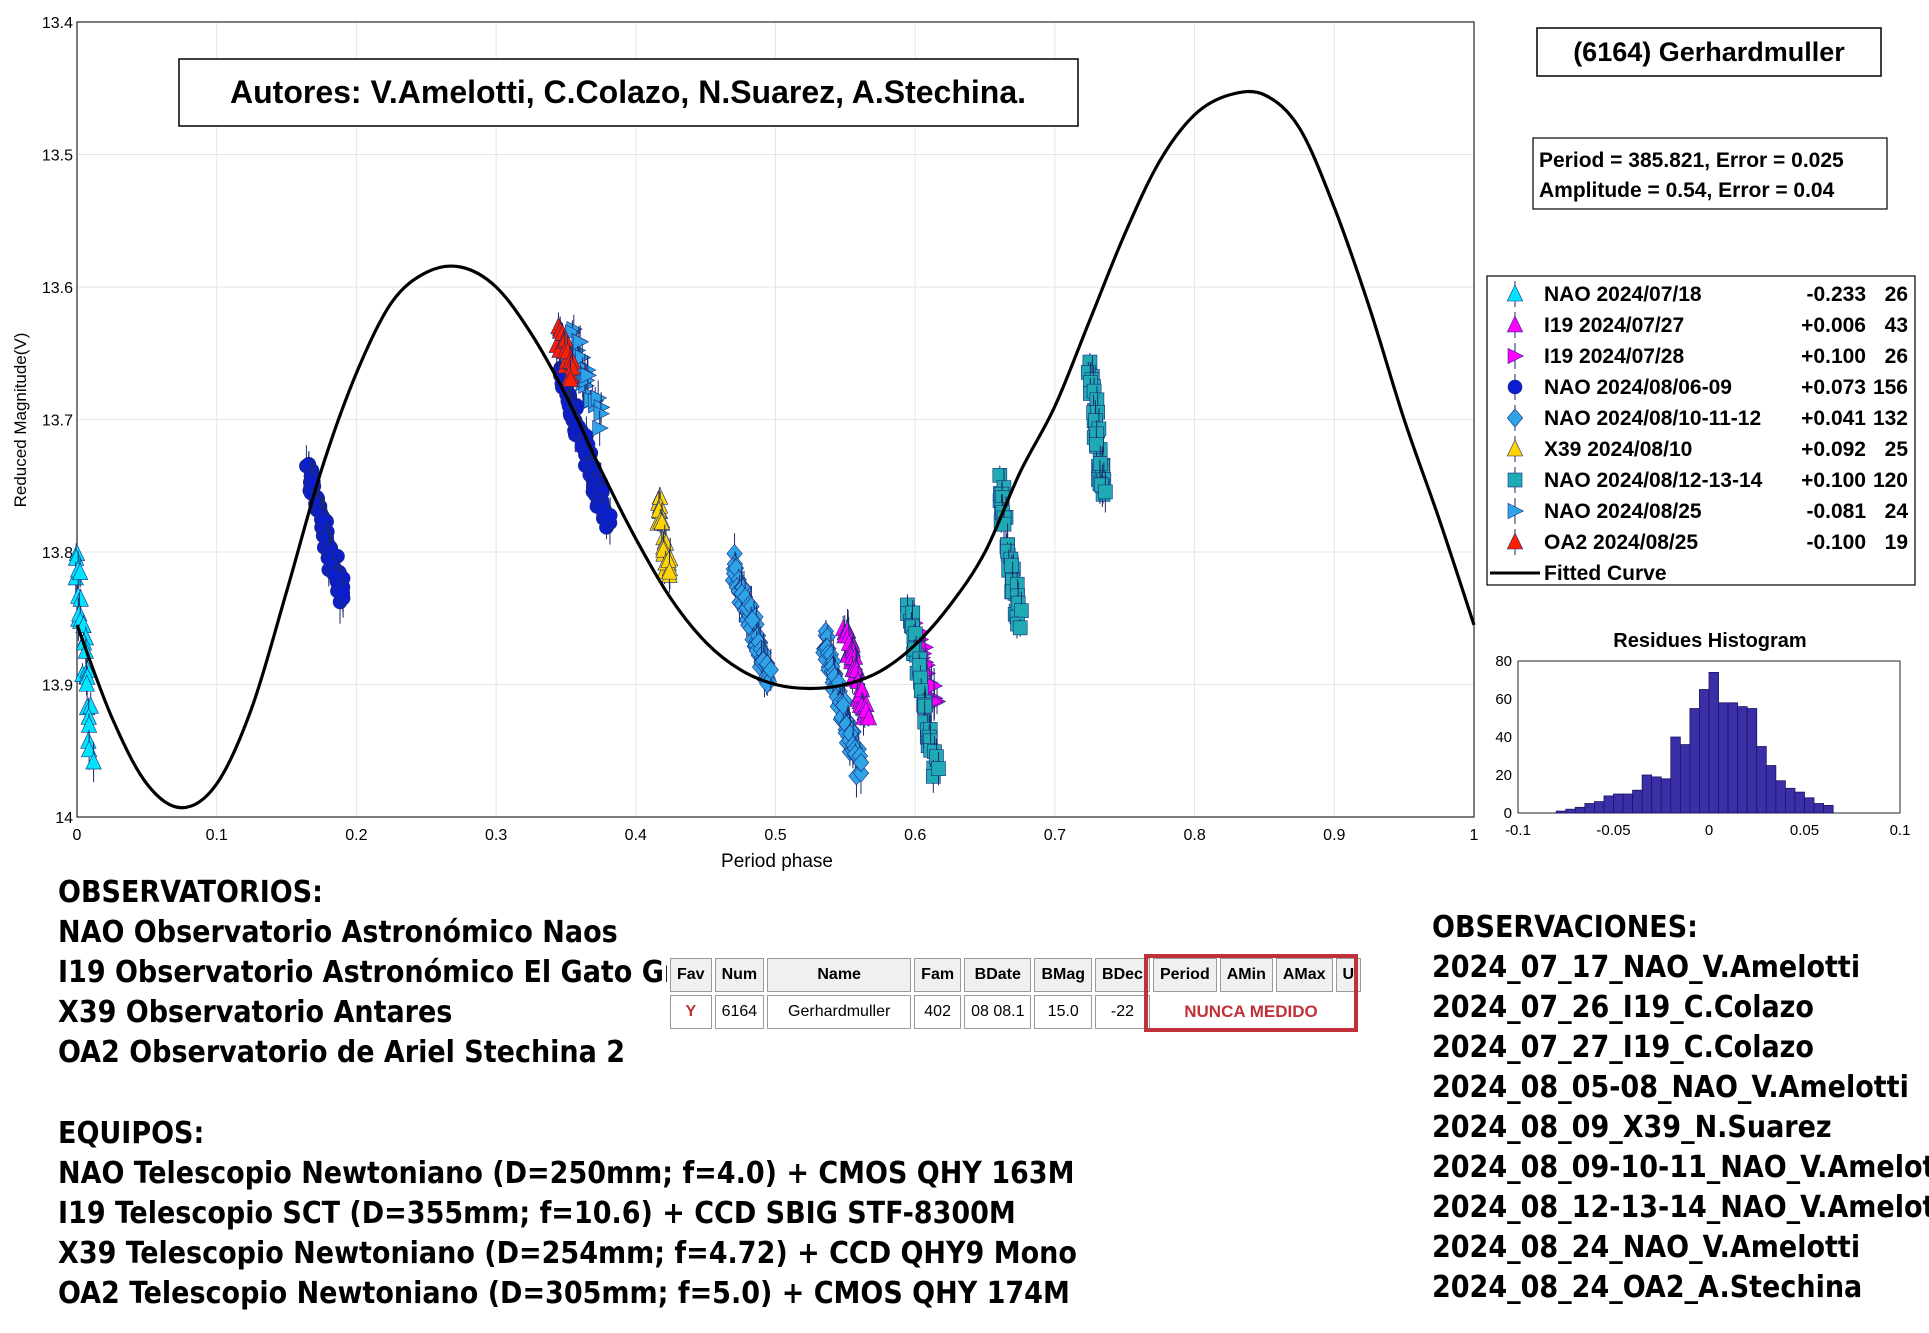 The height and width of the screenshot is (1333, 1929). I want to click on observacion-4: 2024_08_05-08_NAO_V.Amelotti, so click(1670, 1087).